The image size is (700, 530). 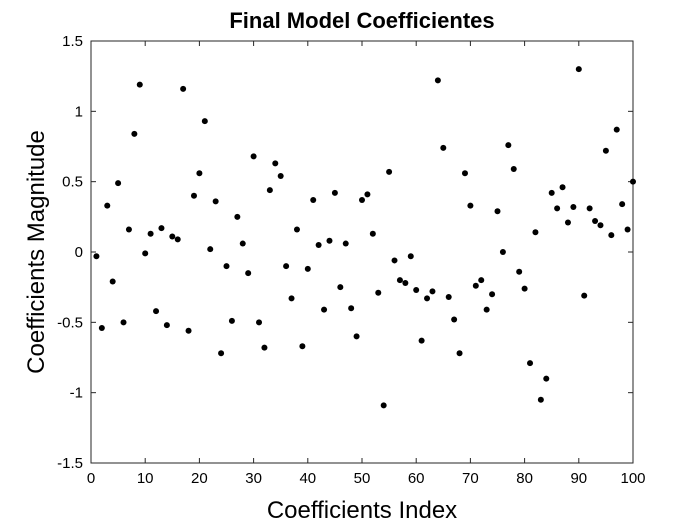 What do you see at coordinates (199, 478) in the screenshot?
I see `x-tick-label: 20` at bounding box center [199, 478].